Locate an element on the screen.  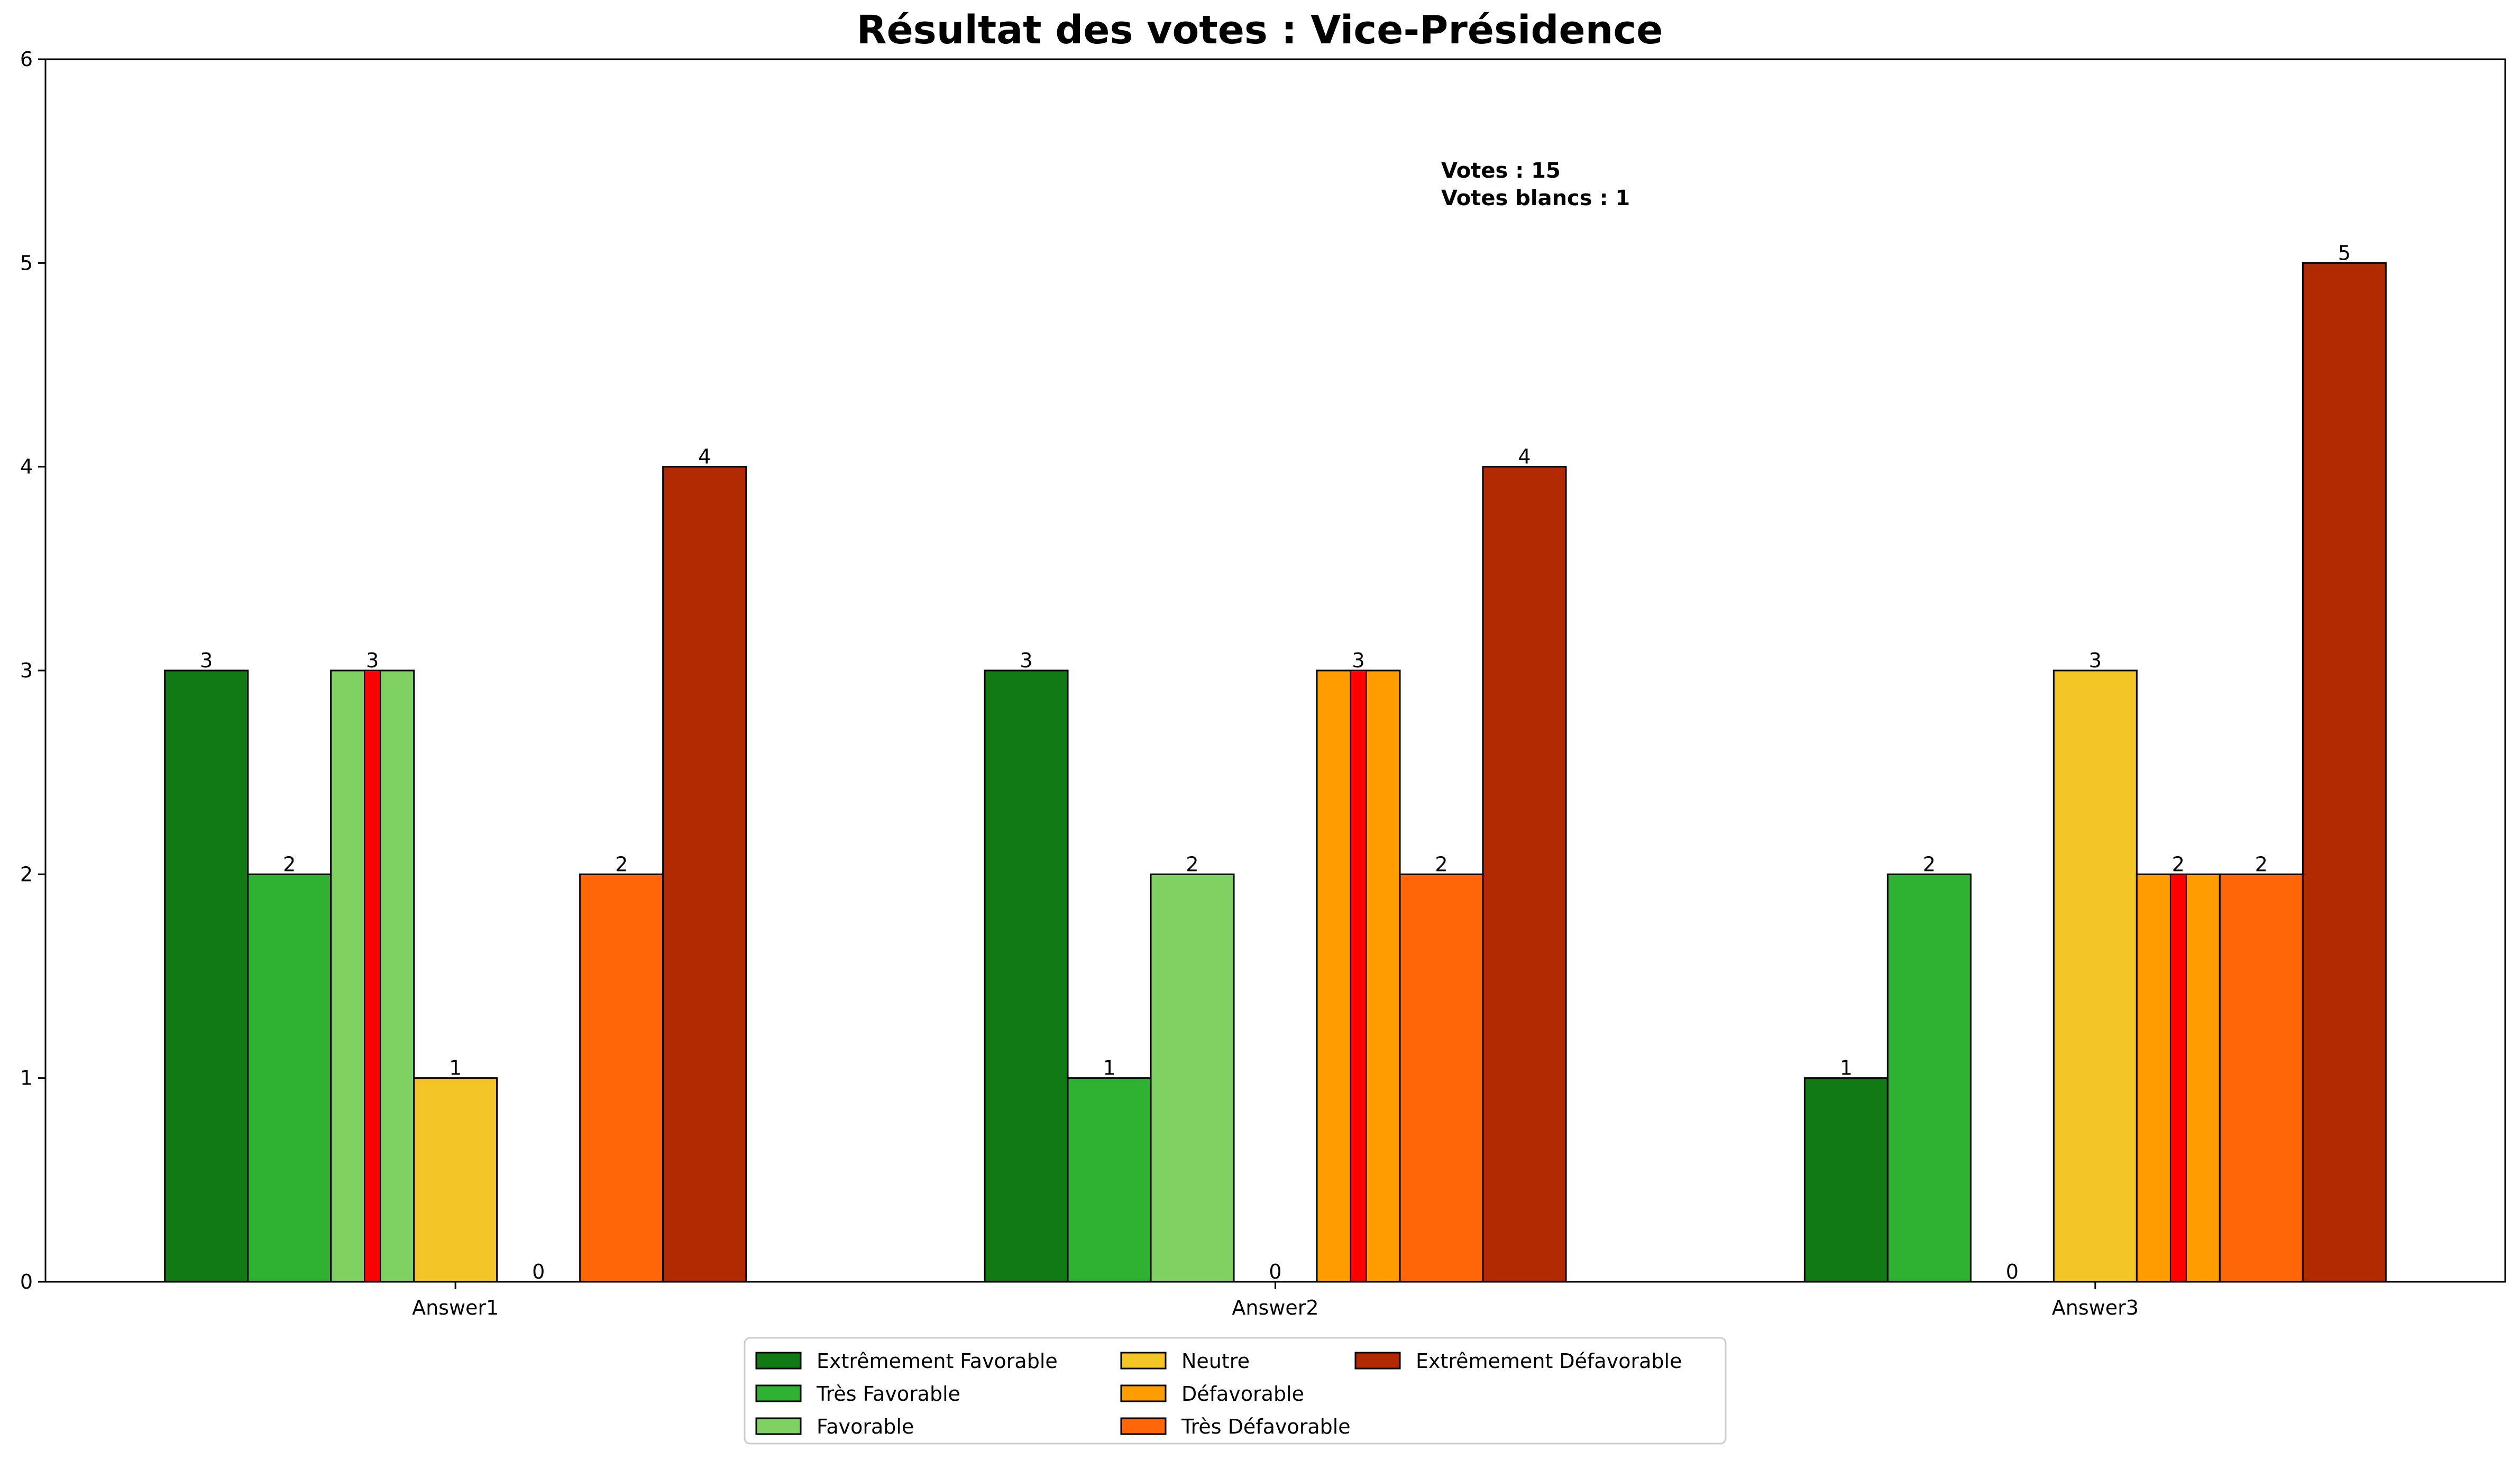
y-tick-label-5: 5 is located at coordinates (26, 262).